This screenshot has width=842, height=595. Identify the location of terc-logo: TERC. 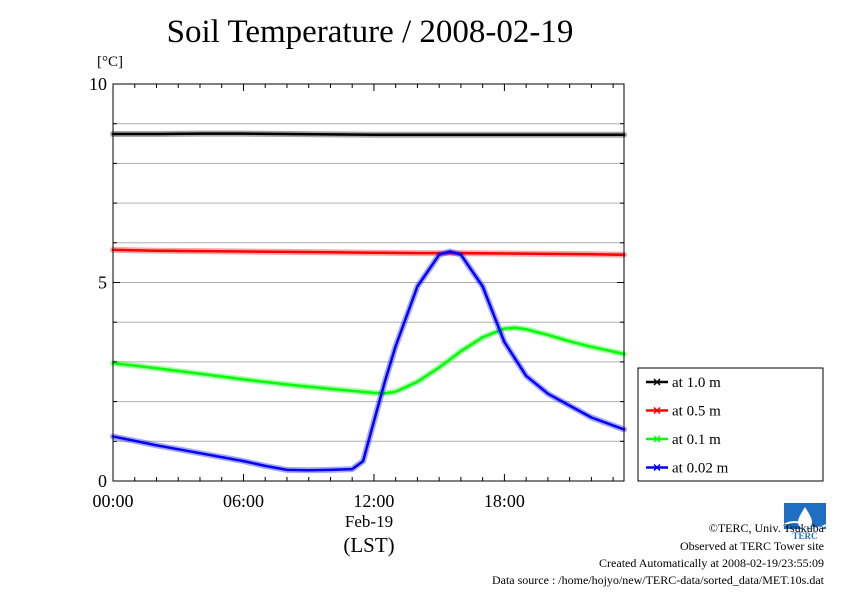
(805, 521).